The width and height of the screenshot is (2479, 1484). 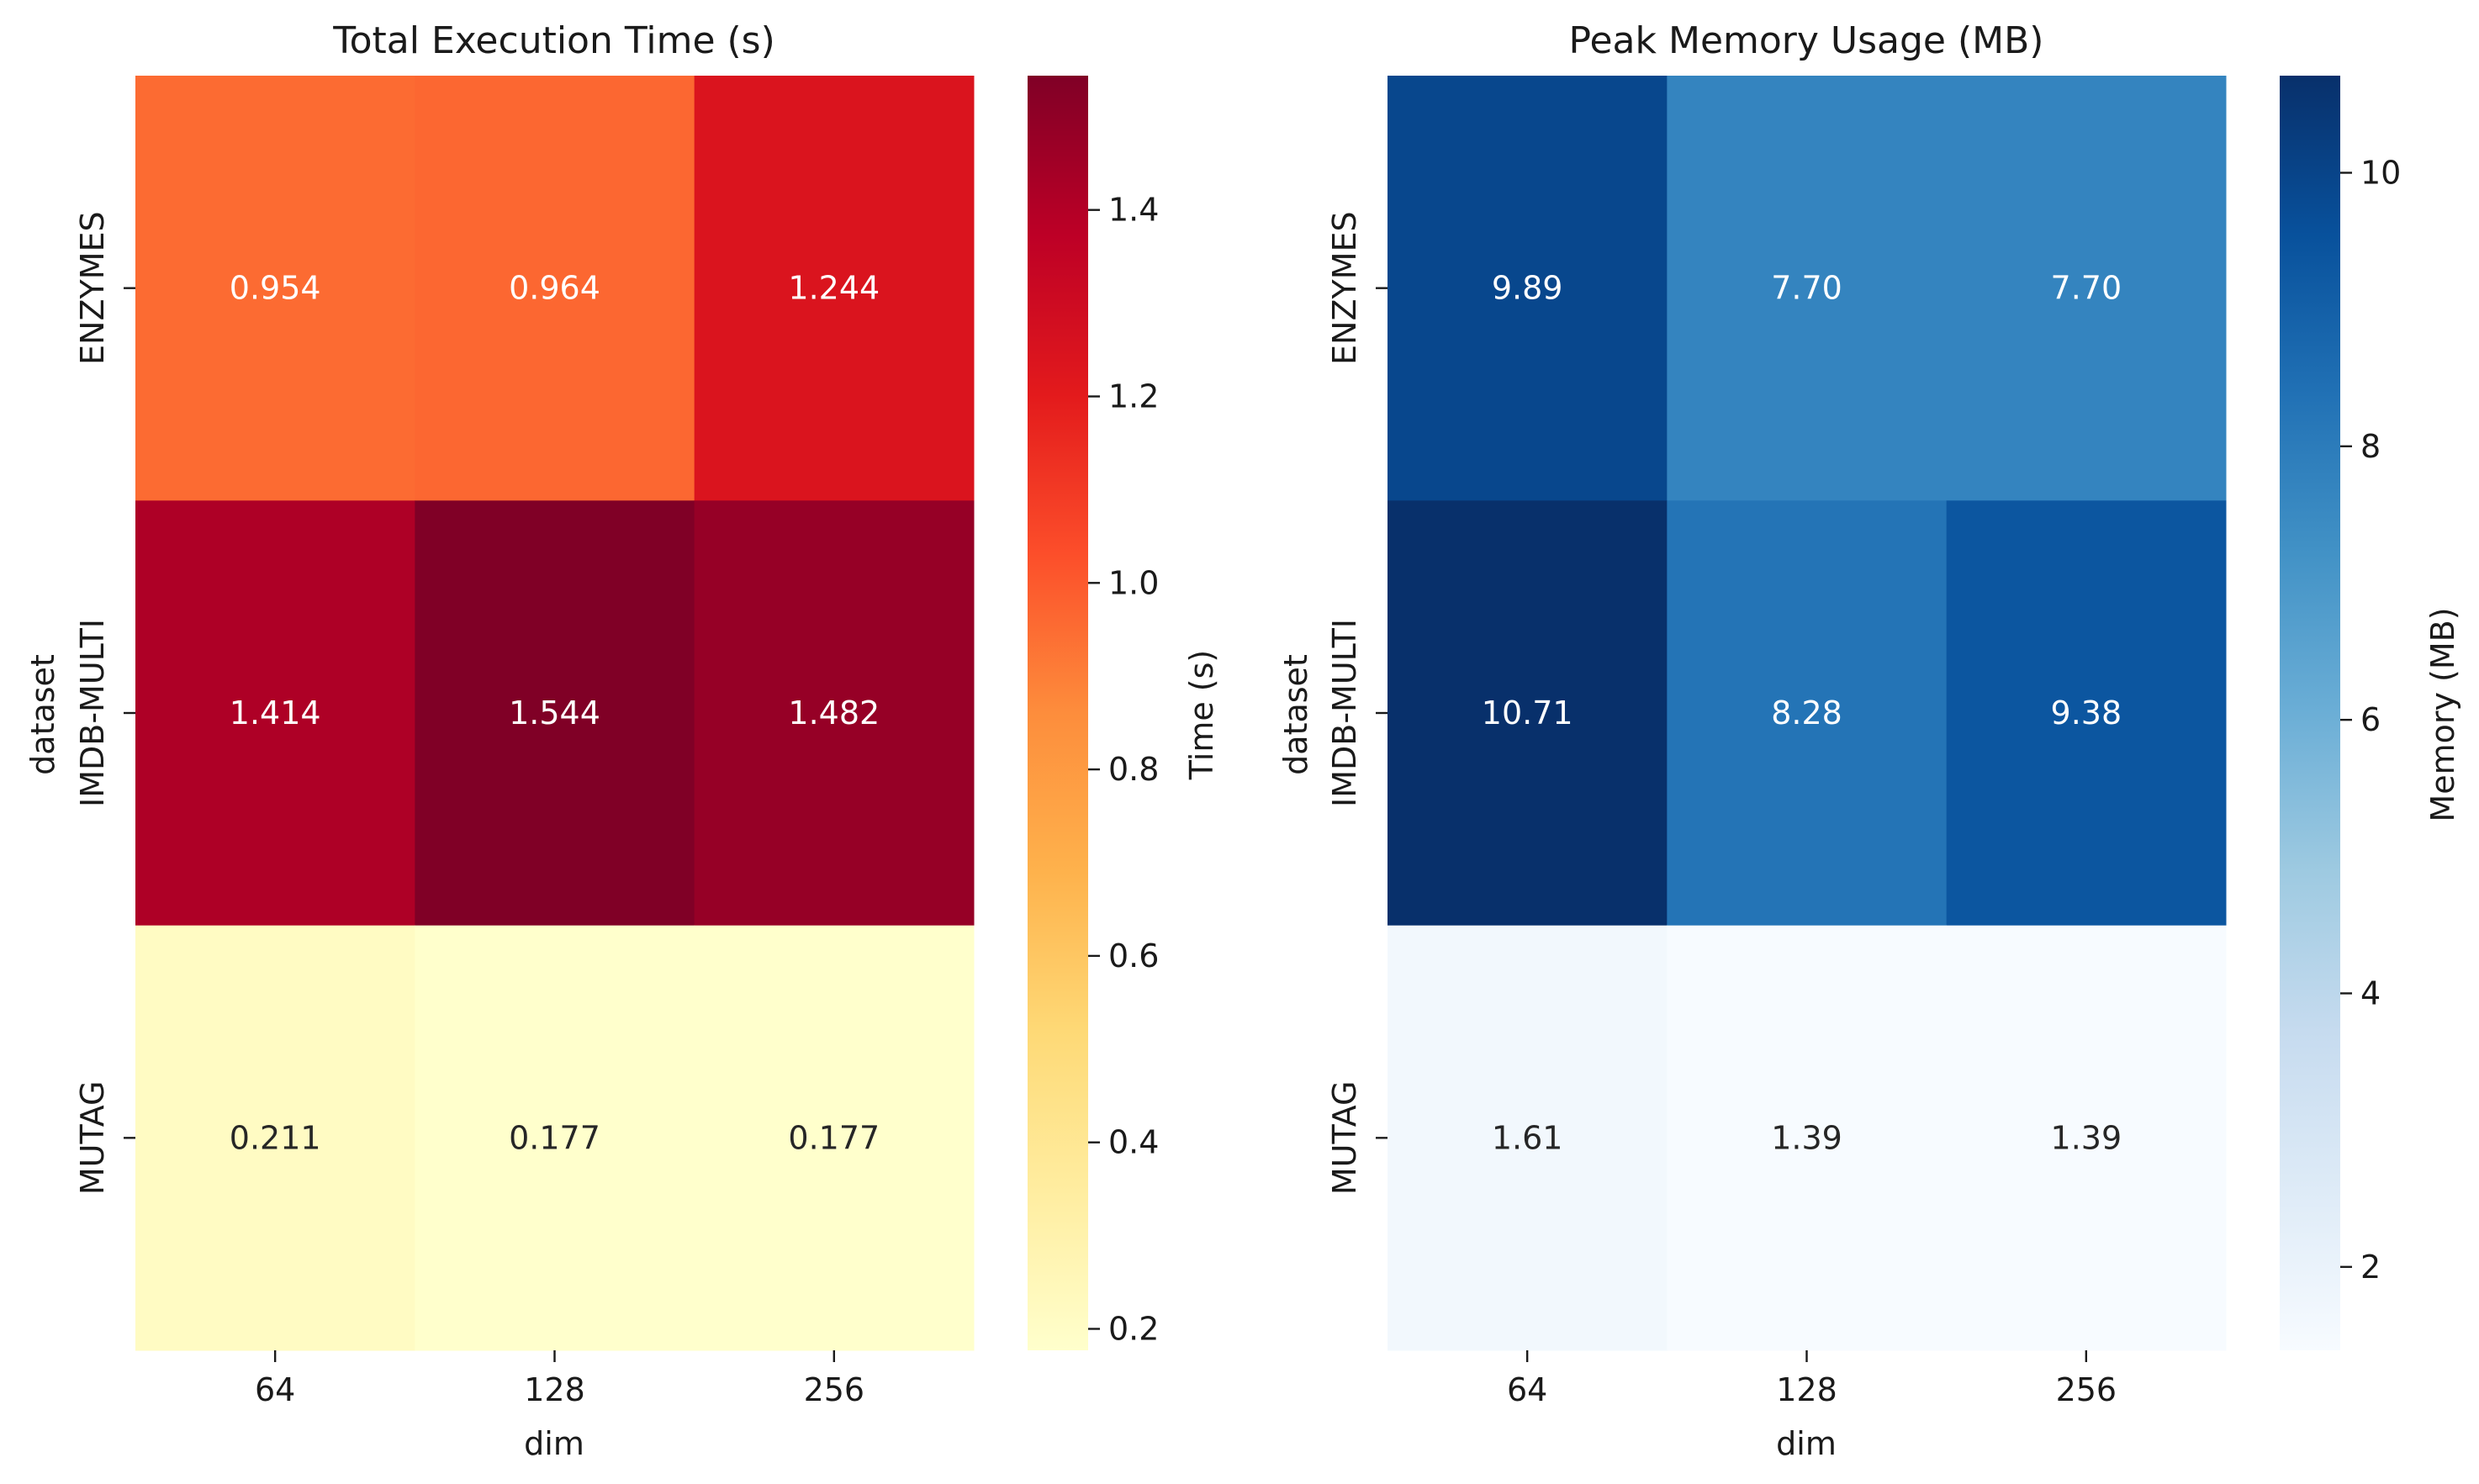 I want to click on colorbar-tick-label: 0.2, so click(x=1134, y=1328).